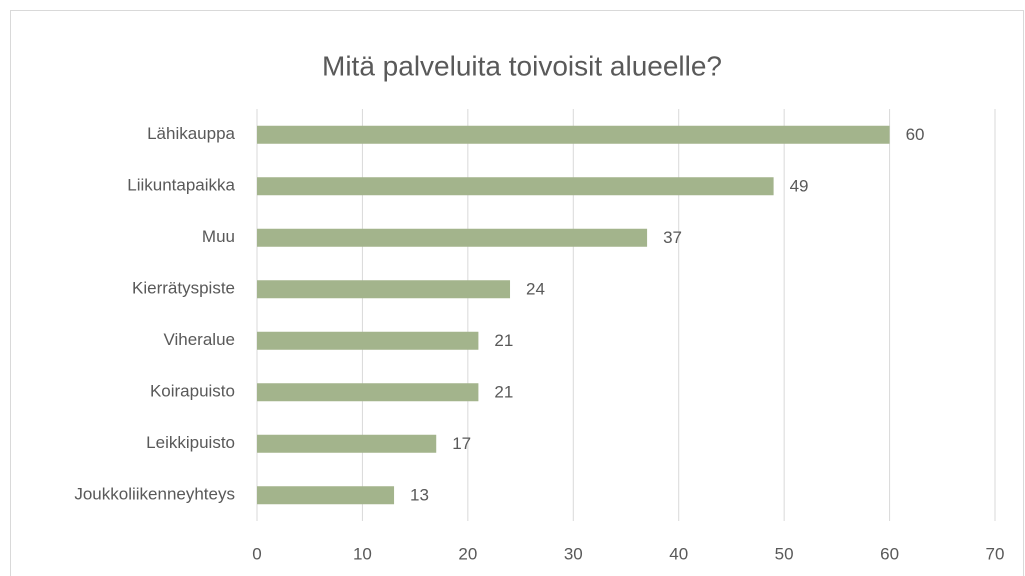 This screenshot has height=576, width=1025. What do you see at coordinates (183, 288) in the screenshot?
I see `y-tick-label: Kierrätyspiste` at bounding box center [183, 288].